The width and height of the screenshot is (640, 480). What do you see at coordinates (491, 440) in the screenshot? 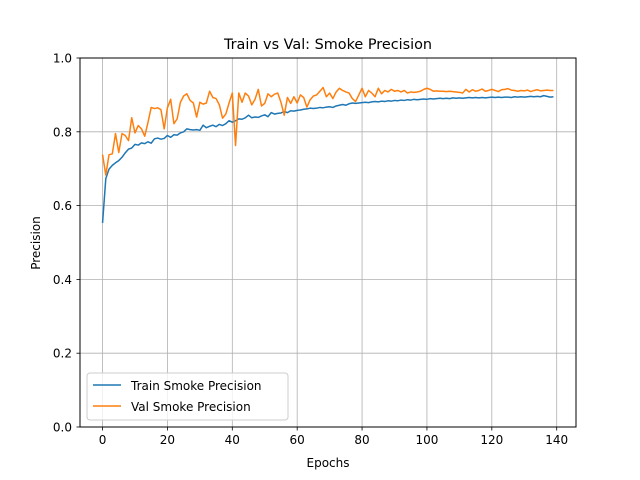
I see `x-tick-label: 120` at bounding box center [491, 440].